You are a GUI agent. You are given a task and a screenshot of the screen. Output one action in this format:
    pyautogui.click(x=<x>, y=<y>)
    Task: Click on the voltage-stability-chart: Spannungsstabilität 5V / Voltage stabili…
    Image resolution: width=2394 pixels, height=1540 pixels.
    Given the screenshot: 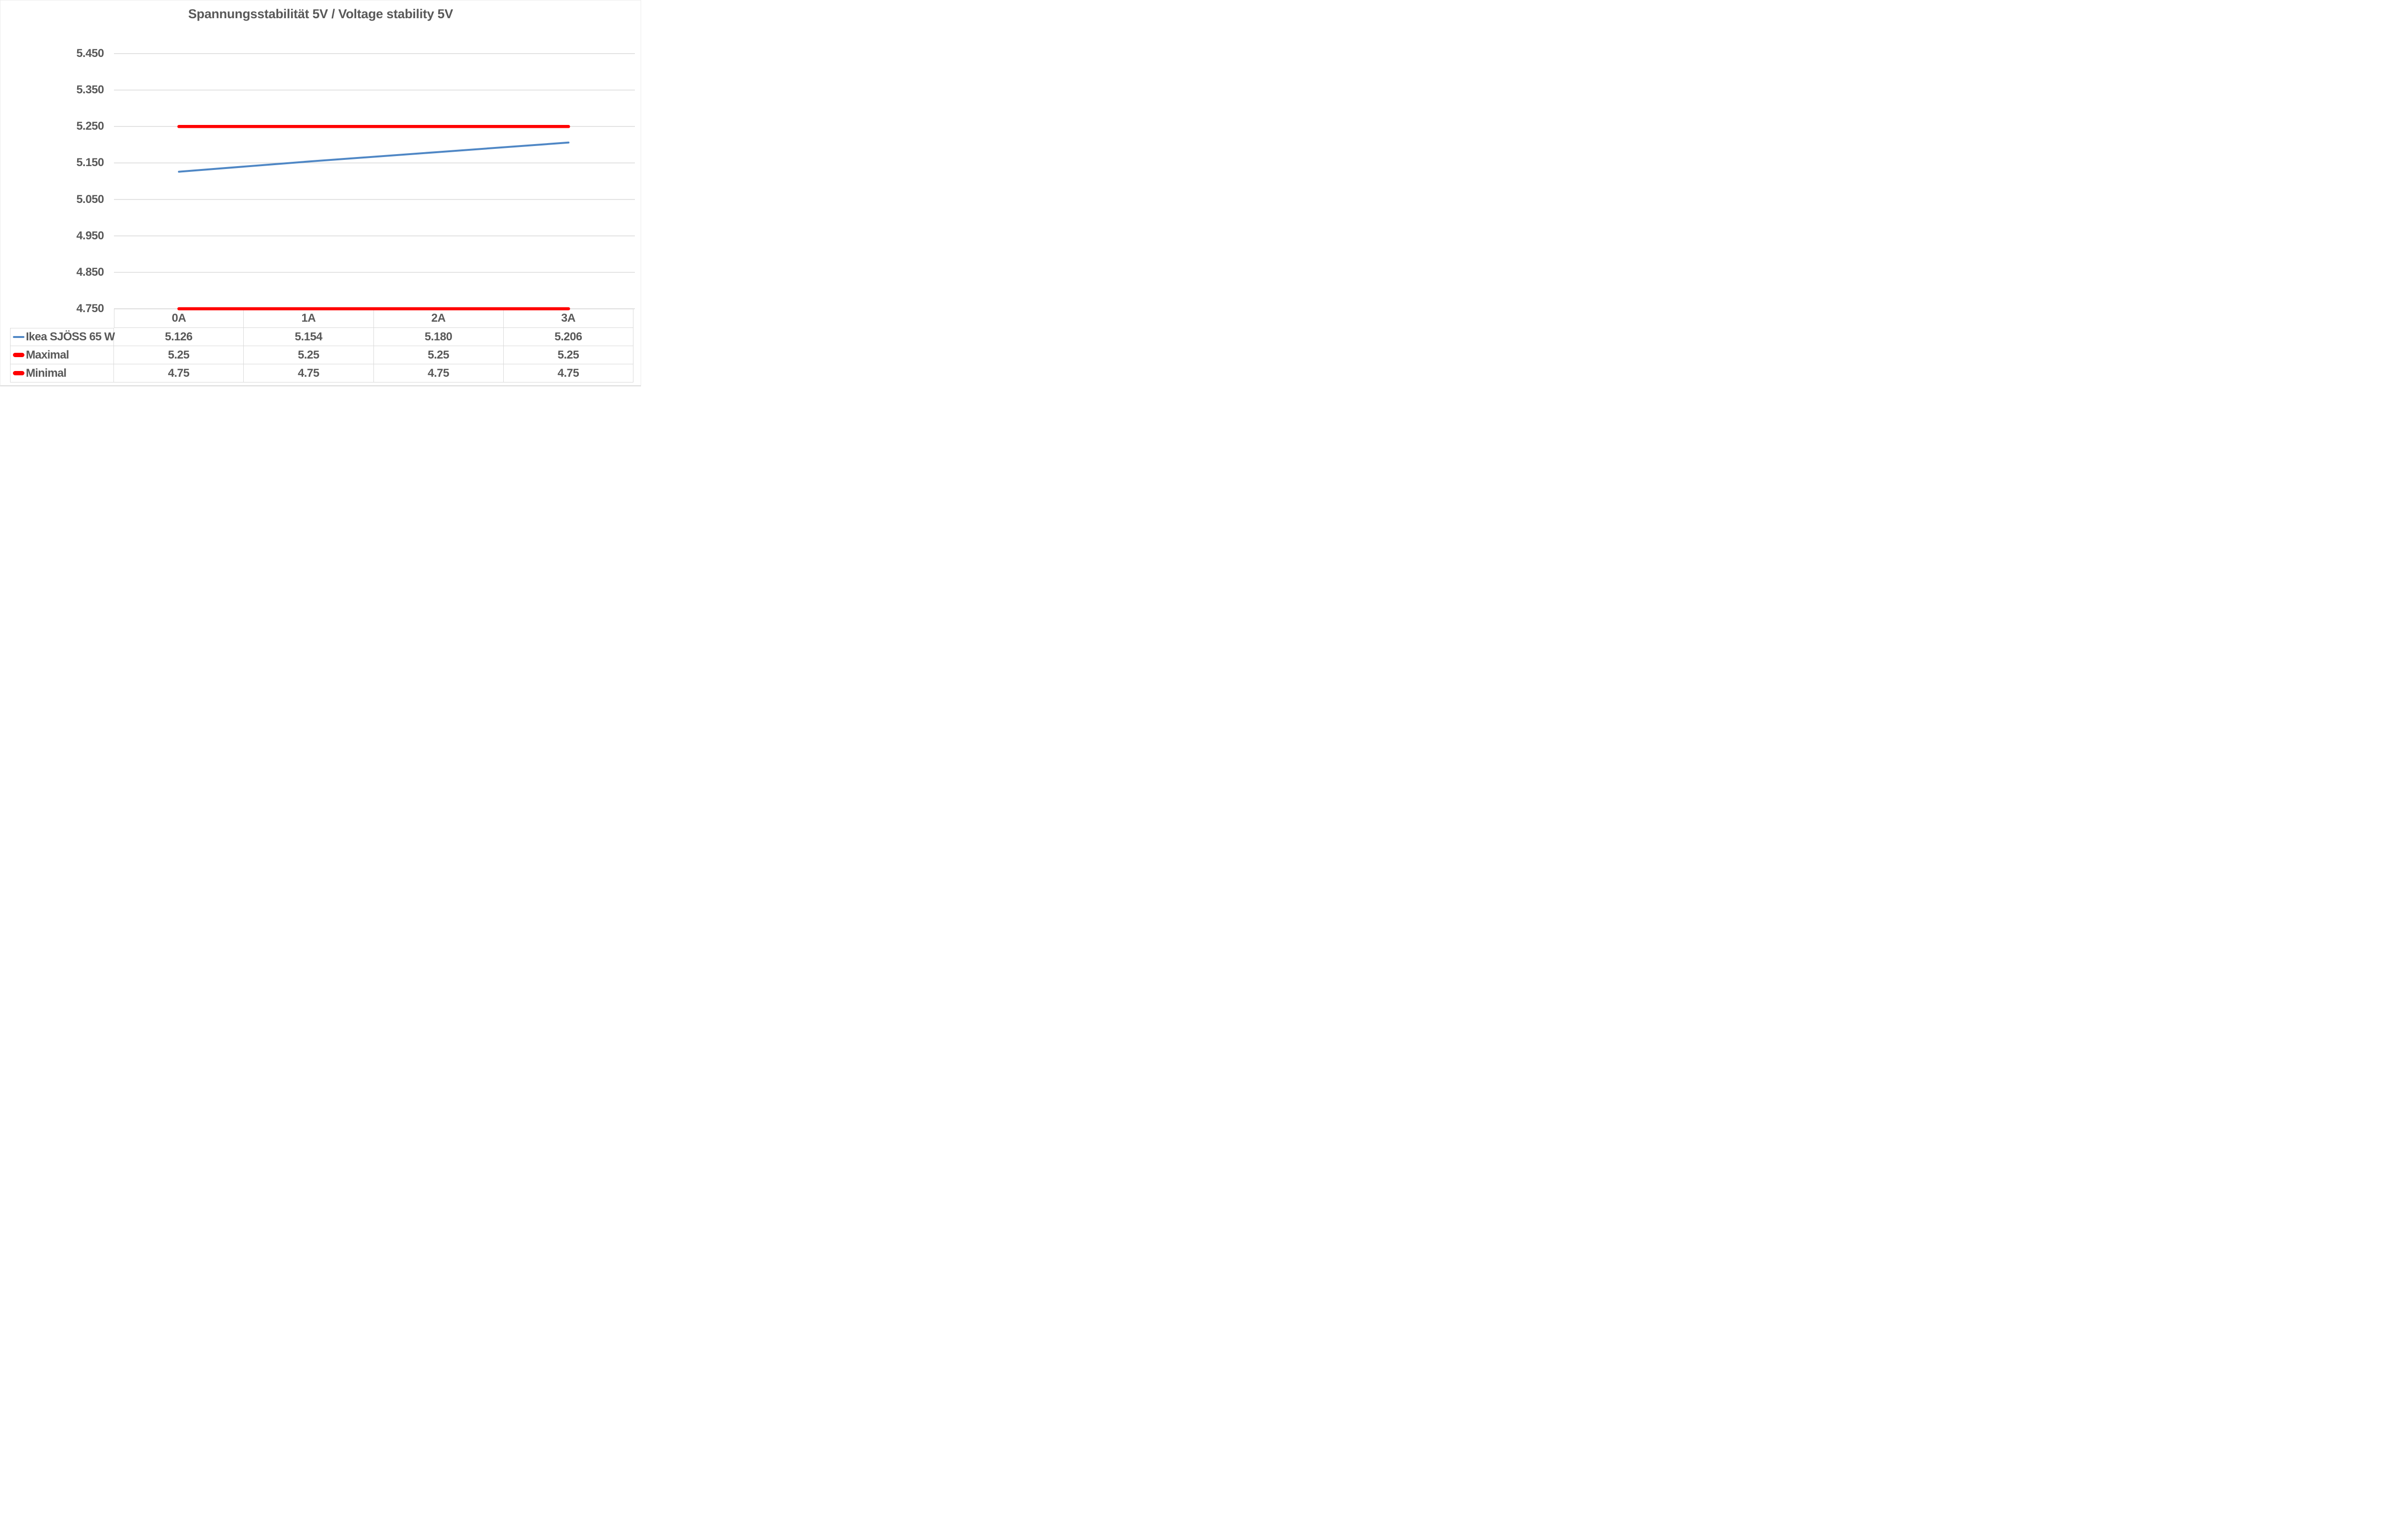 What is the action you would take?
    pyautogui.click(x=320, y=193)
    